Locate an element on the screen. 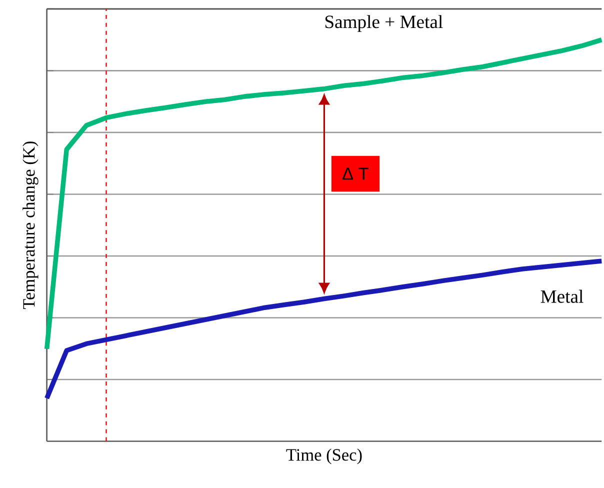 This screenshot has height=488, width=604. y-axis-title: Temperature change (K) is located at coordinates (30, 225).